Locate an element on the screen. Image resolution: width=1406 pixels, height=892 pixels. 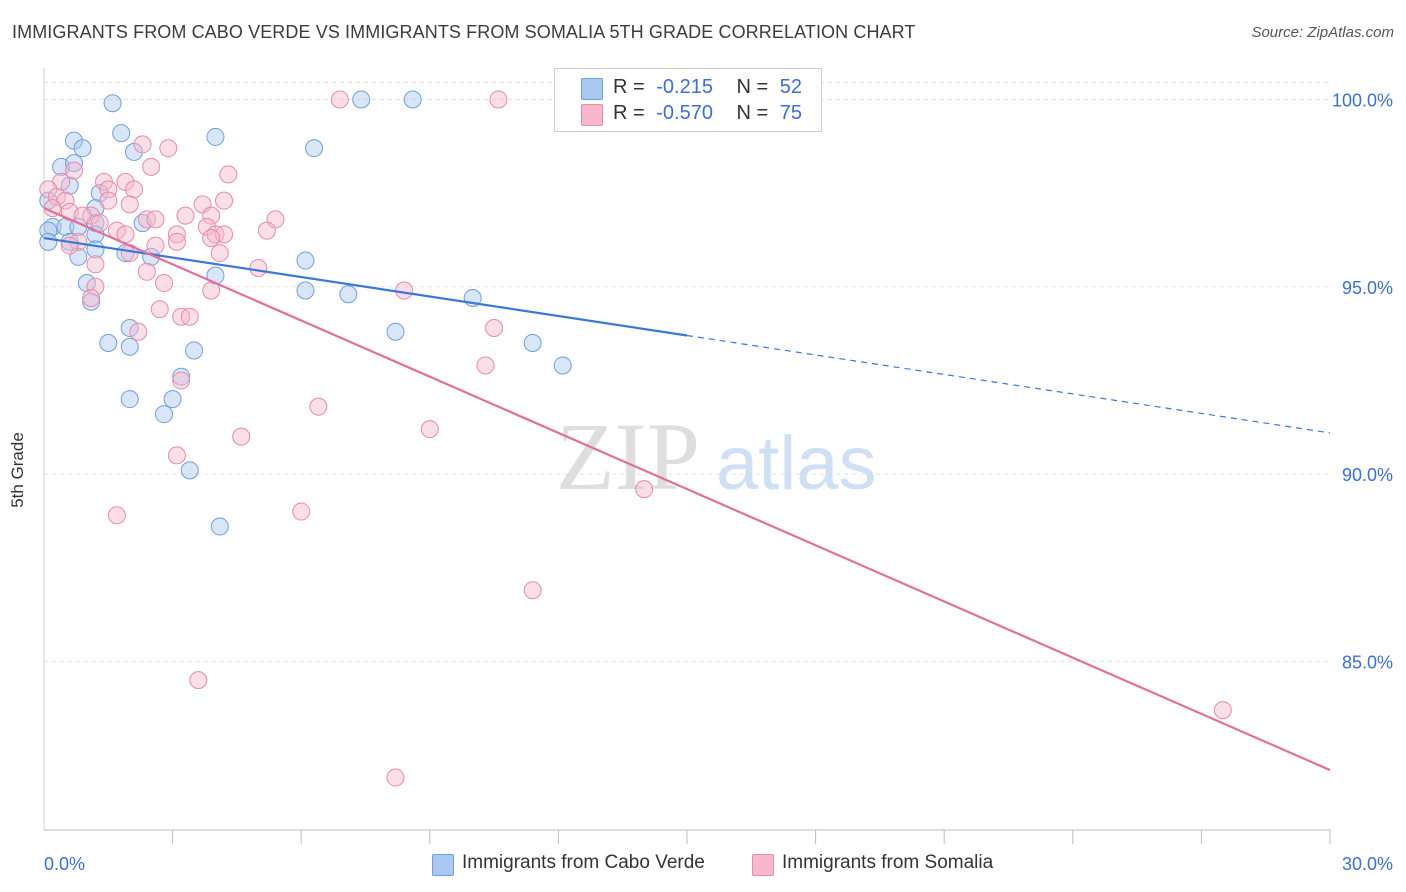
stats-legend: R = -0.215 N = 52 R = -0.570 N = 75 is located at coordinates (688, 100).